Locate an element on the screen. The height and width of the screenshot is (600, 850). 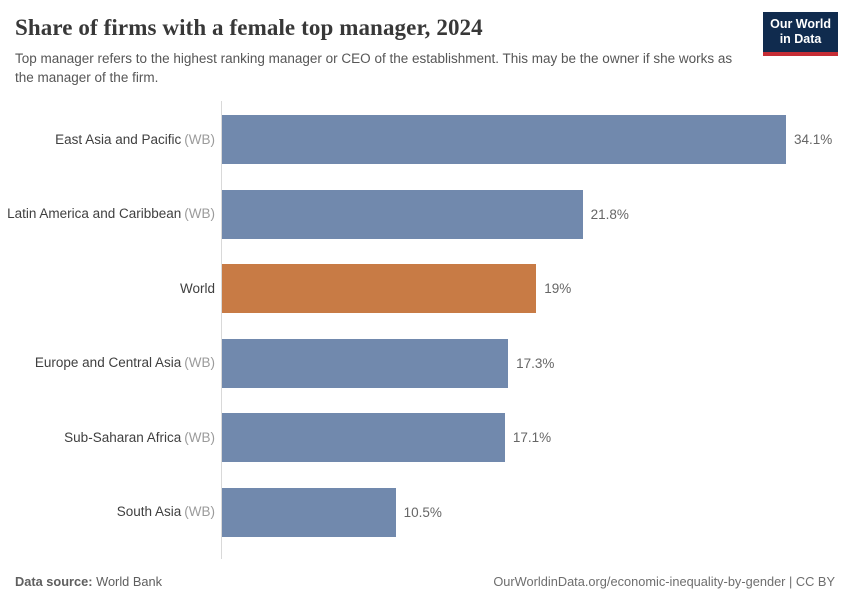
category-label-text: World is located at coordinates (197, 288).